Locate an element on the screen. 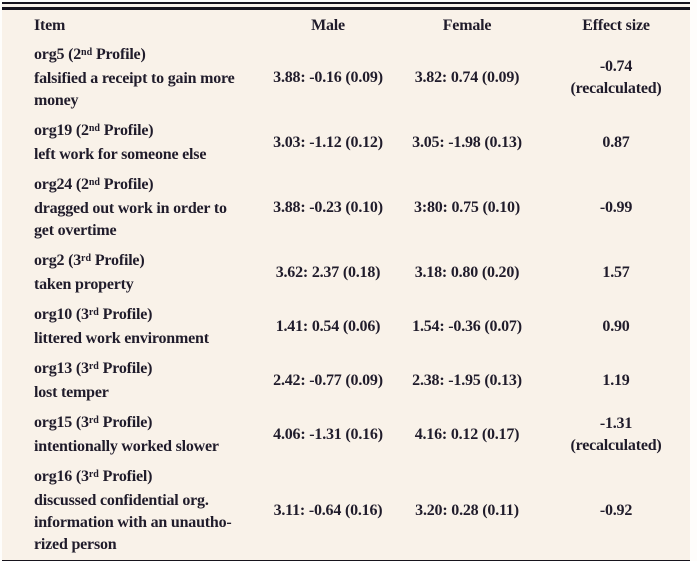 The image size is (697, 561). item-title: org24 (2nd Profile) is located at coordinates (149, 186).